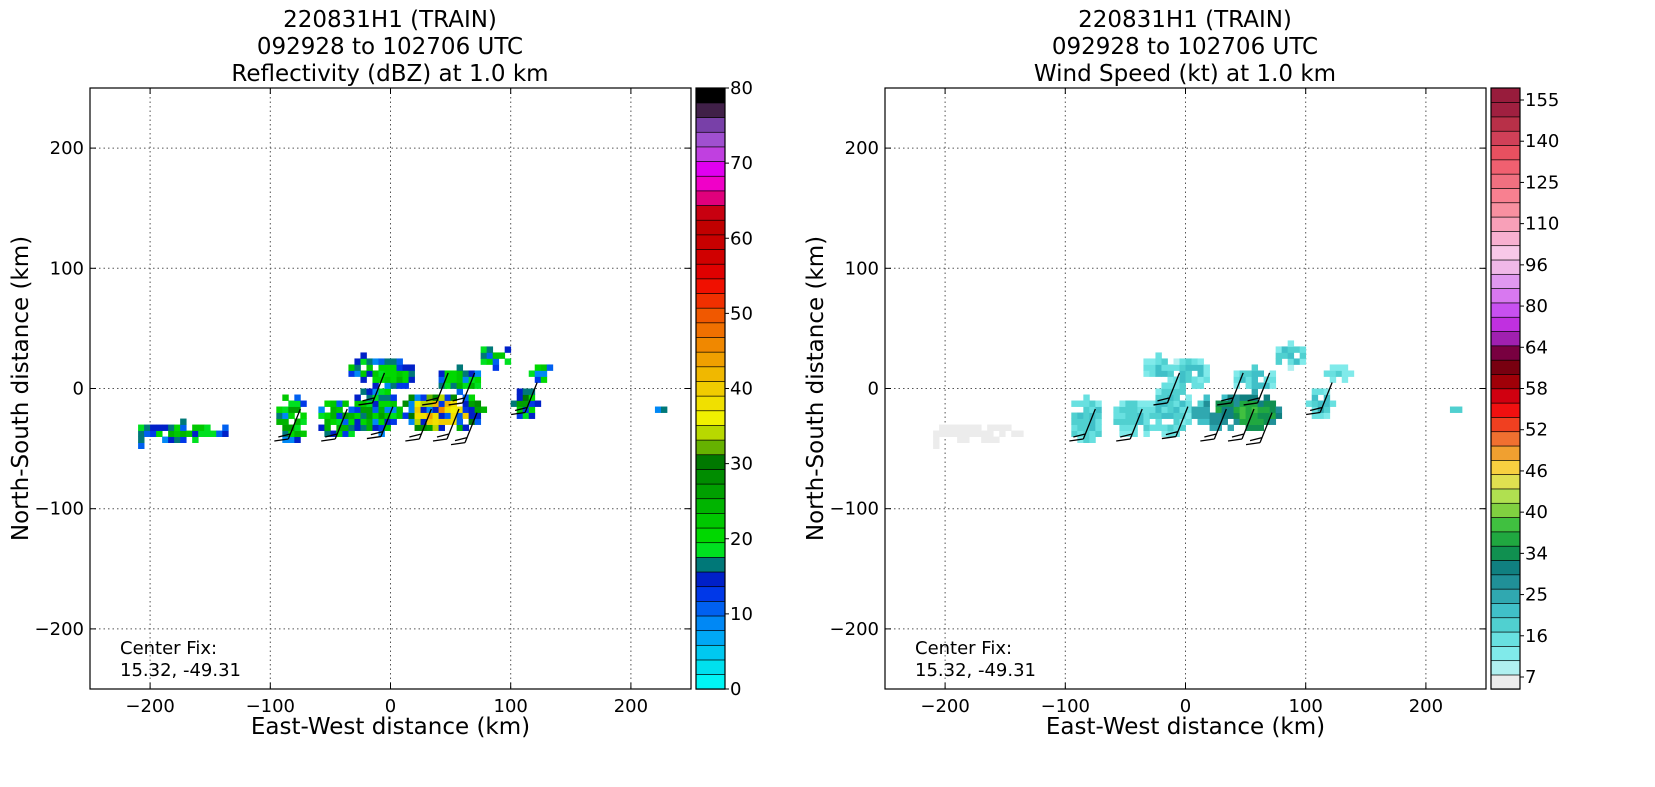 This screenshot has width=1655, height=787. Describe the element at coordinates (741, 313) in the screenshot. I see `colorbar-label: 50` at that location.